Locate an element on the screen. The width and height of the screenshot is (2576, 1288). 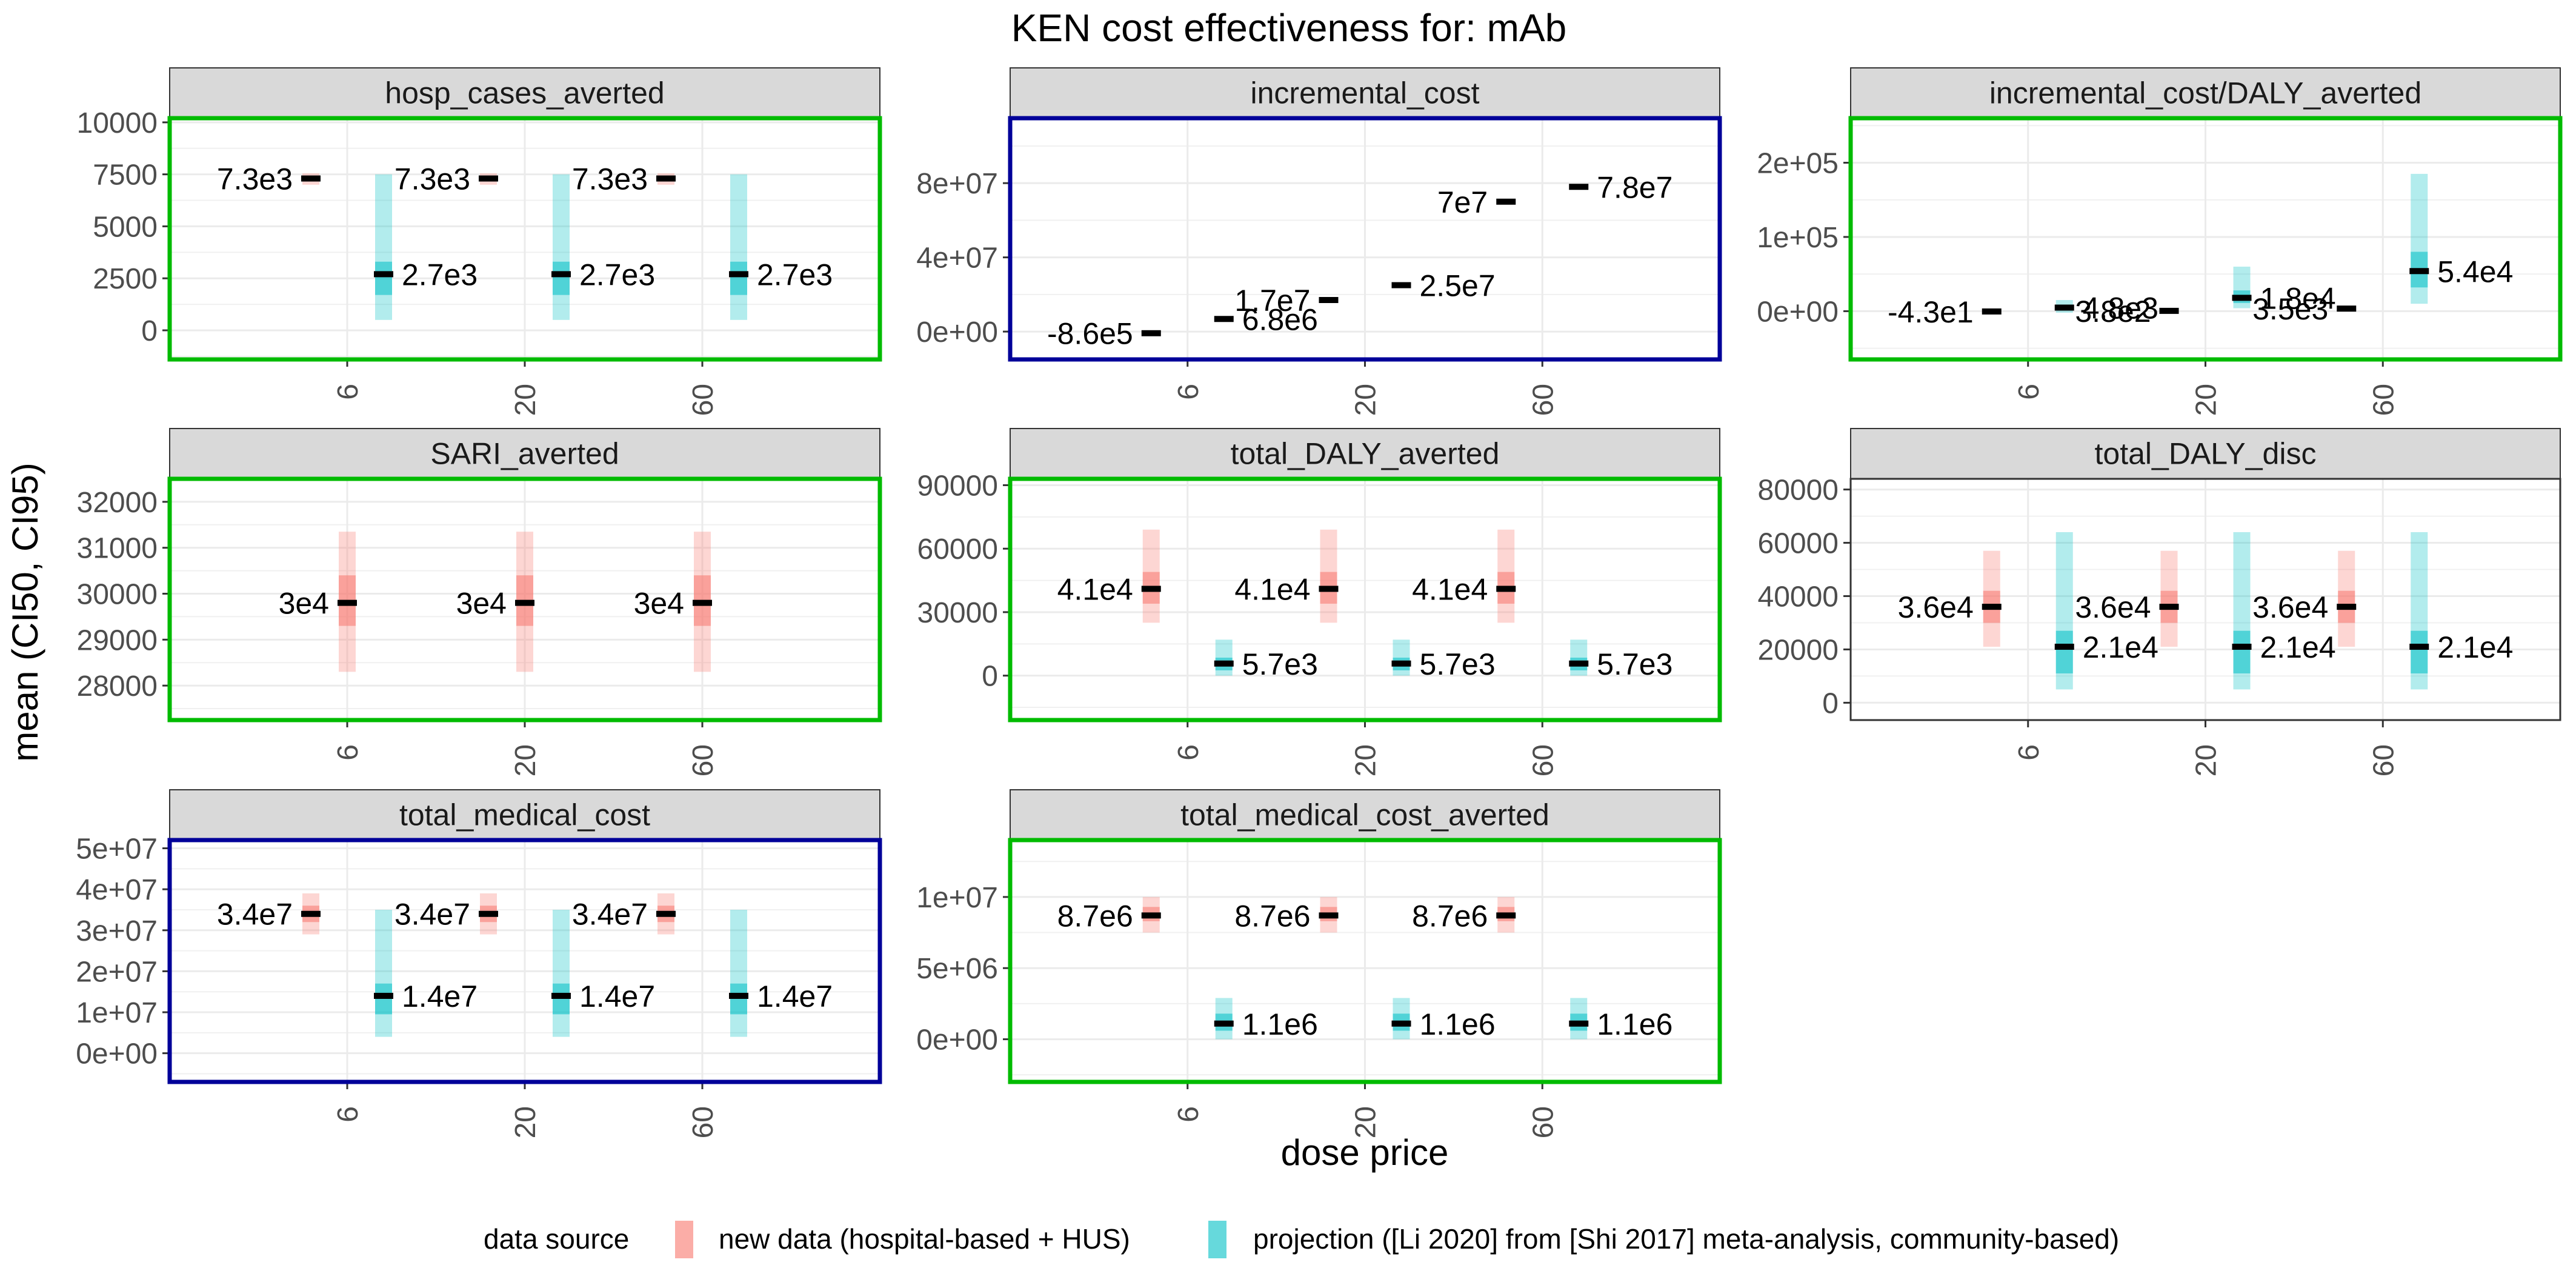
ci50-bar-total-medical-cost is located at coordinates (738, 999).